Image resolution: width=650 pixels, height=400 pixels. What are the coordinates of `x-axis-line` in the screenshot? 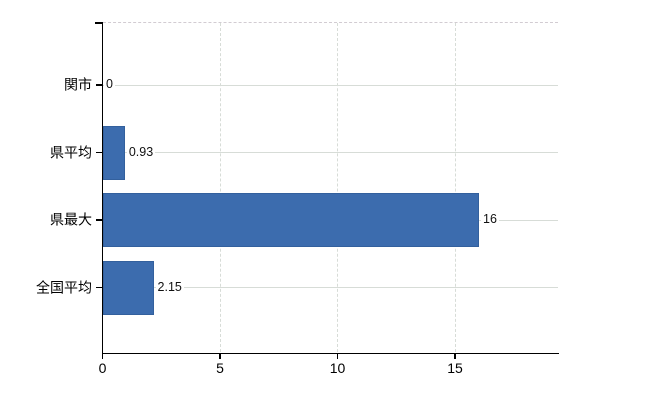 It's located at (330, 353).